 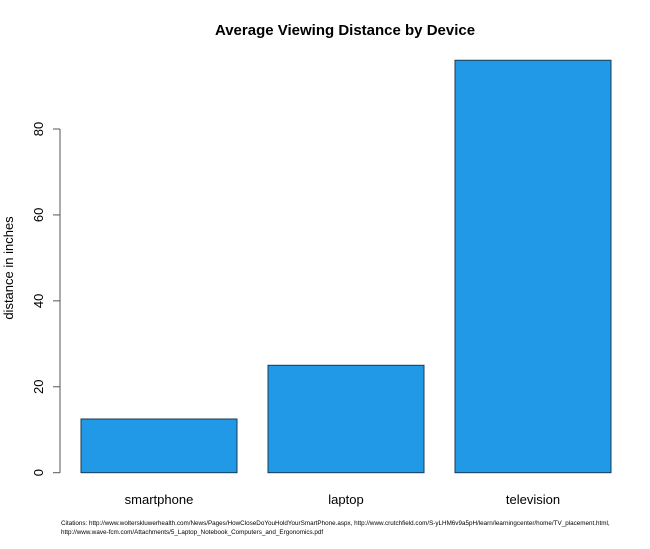 What do you see at coordinates (38, 472) in the screenshot?
I see `y-tick-label: 0` at bounding box center [38, 472].